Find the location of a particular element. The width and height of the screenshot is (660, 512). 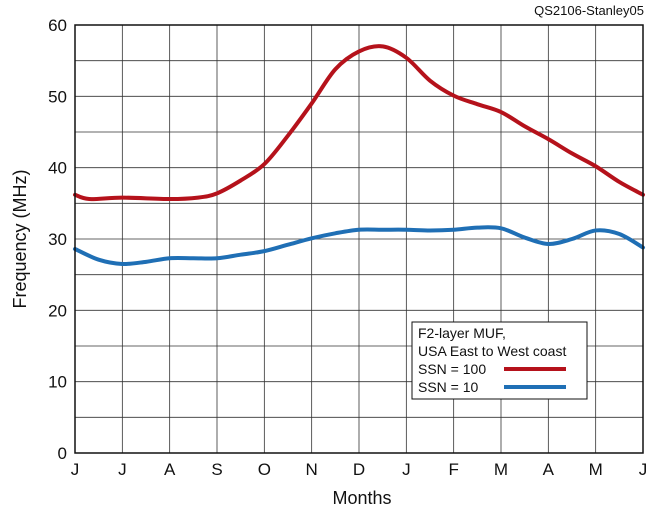

y-tick-labels: 0 10 20 30 40 50 60 is located at coordinates (57, 239).